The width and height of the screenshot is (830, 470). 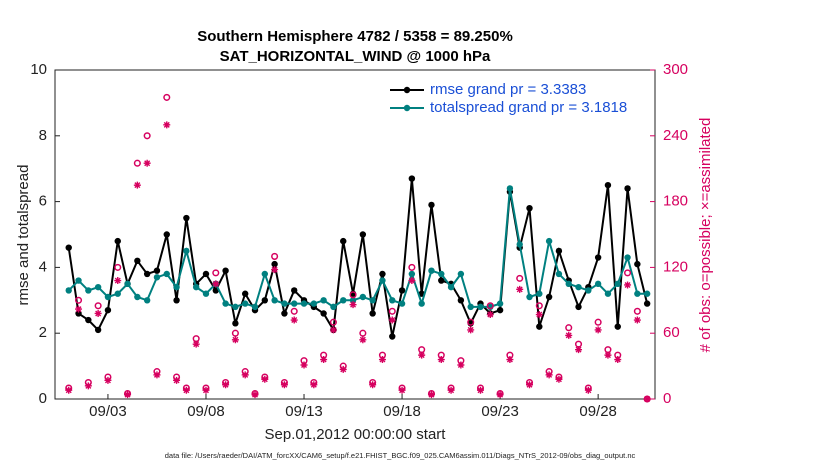 I want to click on legend-label: rmse grand pr = 3.3383, so click(x=508, y=89).